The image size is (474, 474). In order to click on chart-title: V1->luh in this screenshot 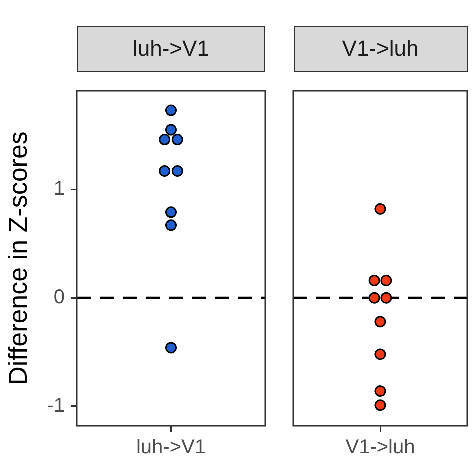, I will do `click(381, 49)`.